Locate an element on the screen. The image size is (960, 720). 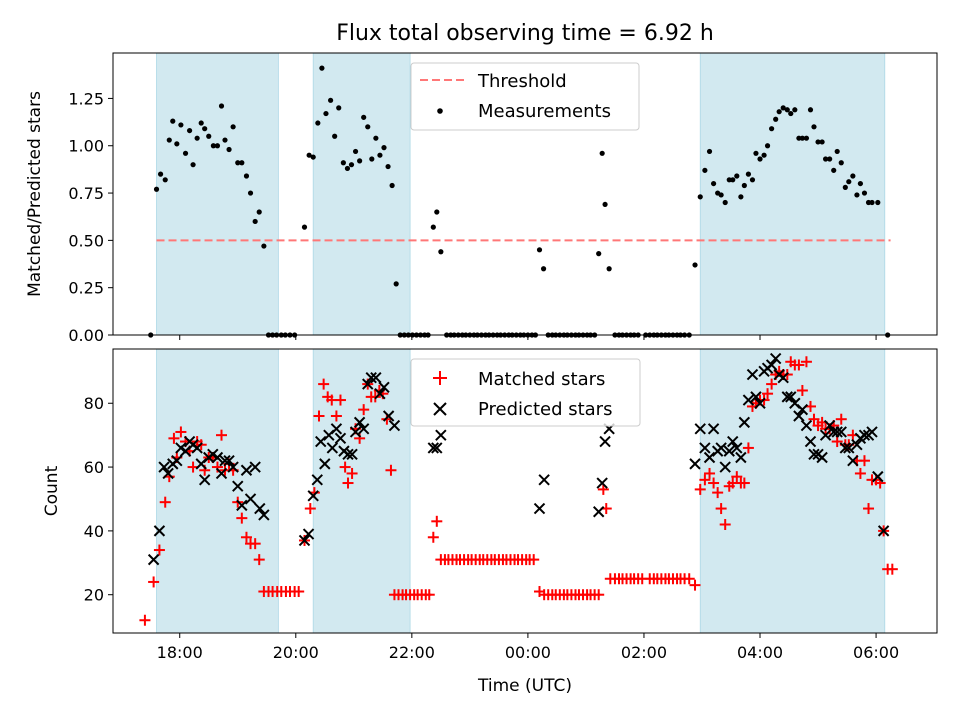
legend-predicted-label: Predicted stars is located at coordinates (545, 409).